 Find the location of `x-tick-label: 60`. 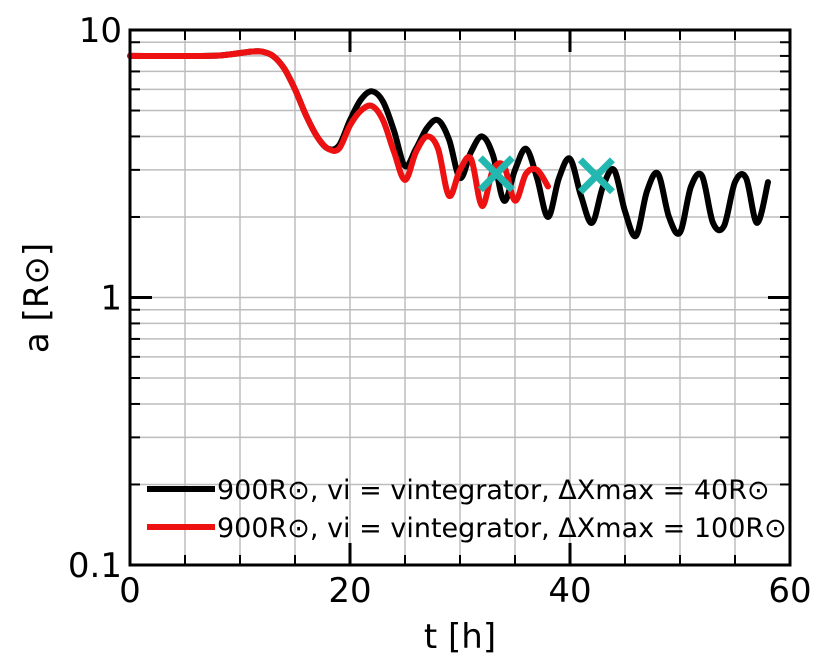

x-tick-label: 60 is located at coordinates (789, 591).